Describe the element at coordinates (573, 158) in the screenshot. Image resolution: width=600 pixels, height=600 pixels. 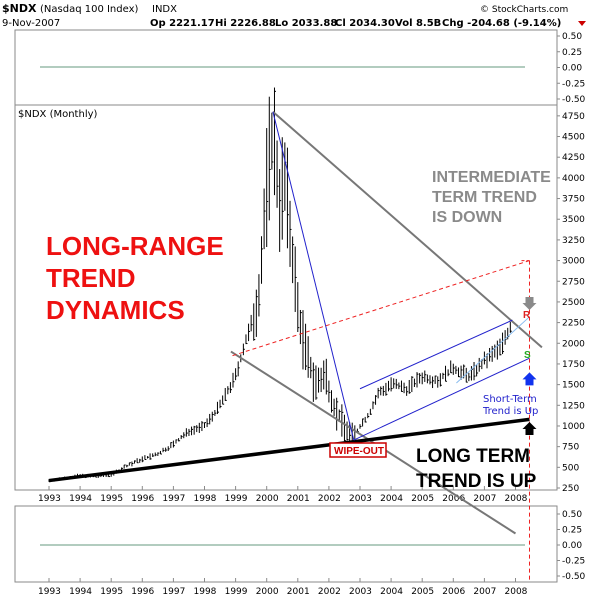
I see `price-y-tick-label: 4250` at that location.